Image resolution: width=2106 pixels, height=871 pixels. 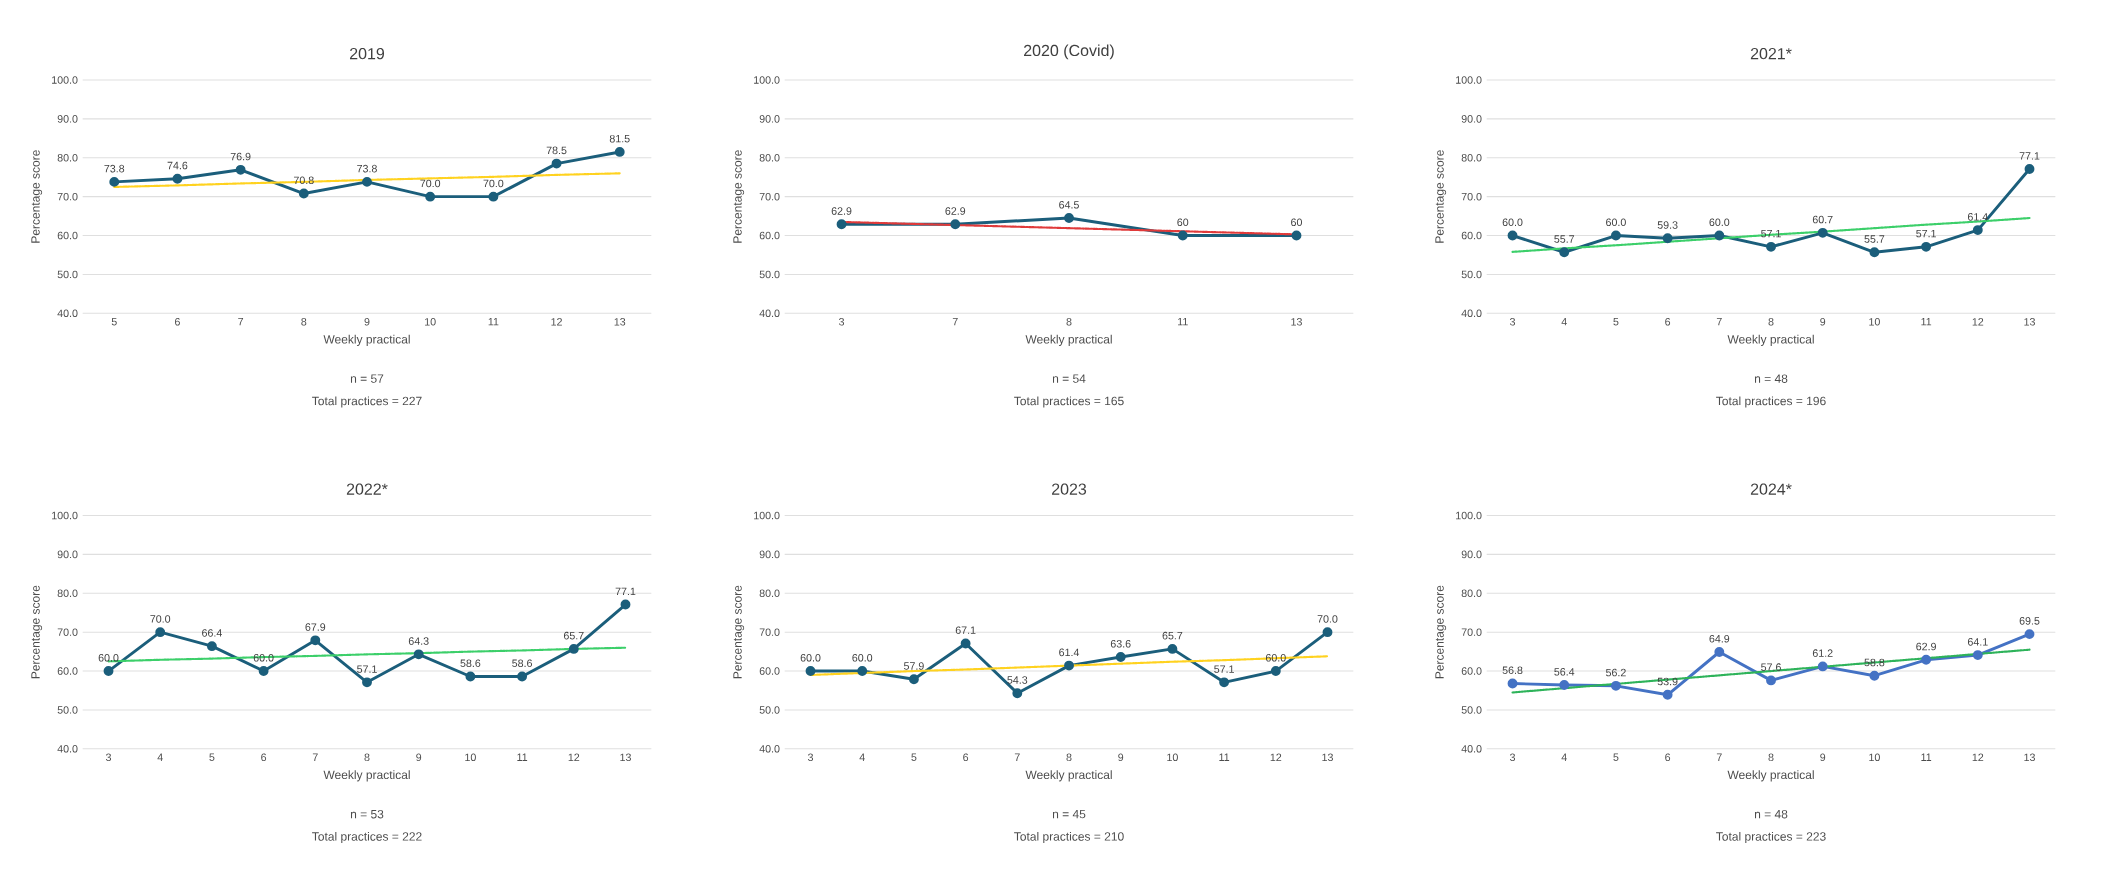 What do you see at coordinates (1771, 53) in the screenshot?
I see `chart-title: 2021*` at bounding box center [1771, 53].